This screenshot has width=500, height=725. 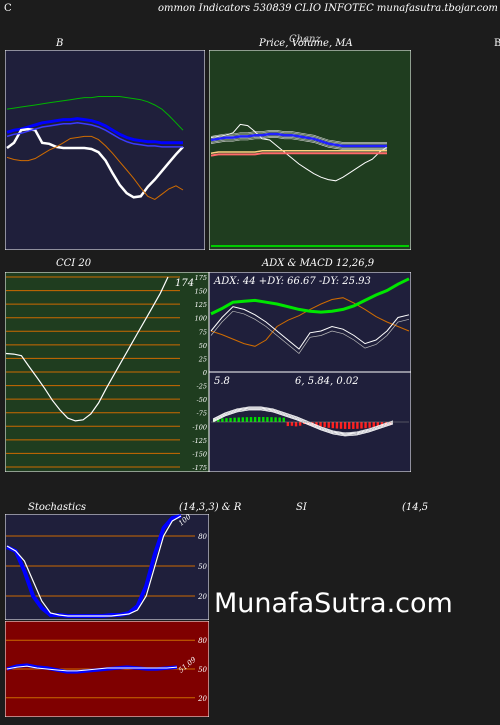 I want to click on rsi-tick-label: 50, so click(x=202, y=670).